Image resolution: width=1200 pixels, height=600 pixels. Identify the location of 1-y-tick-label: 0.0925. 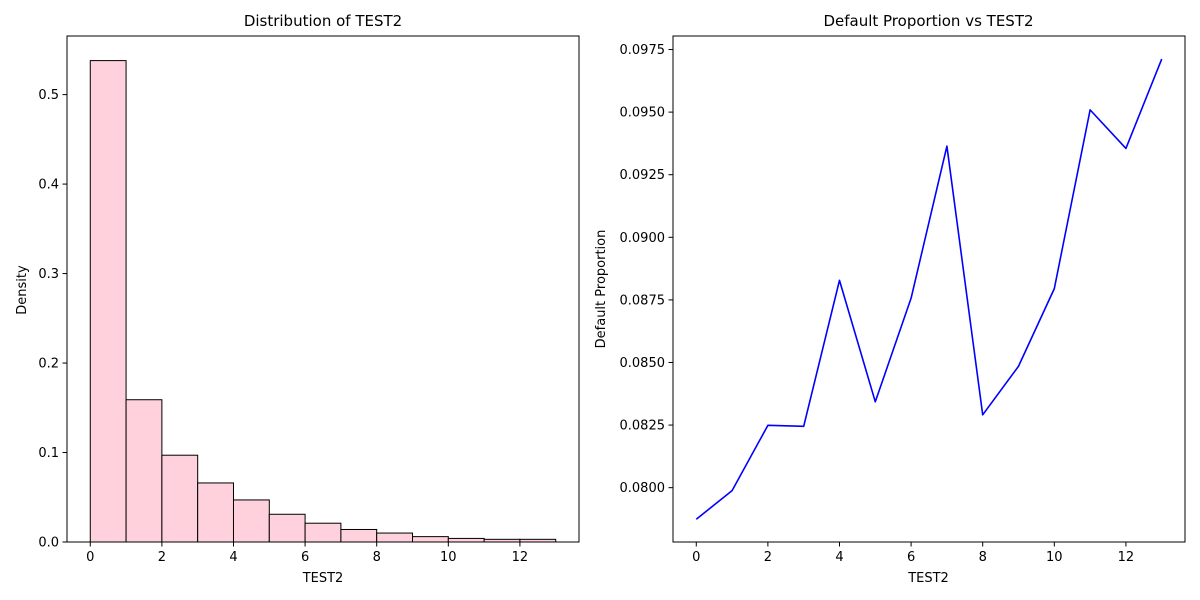
(643, 175).